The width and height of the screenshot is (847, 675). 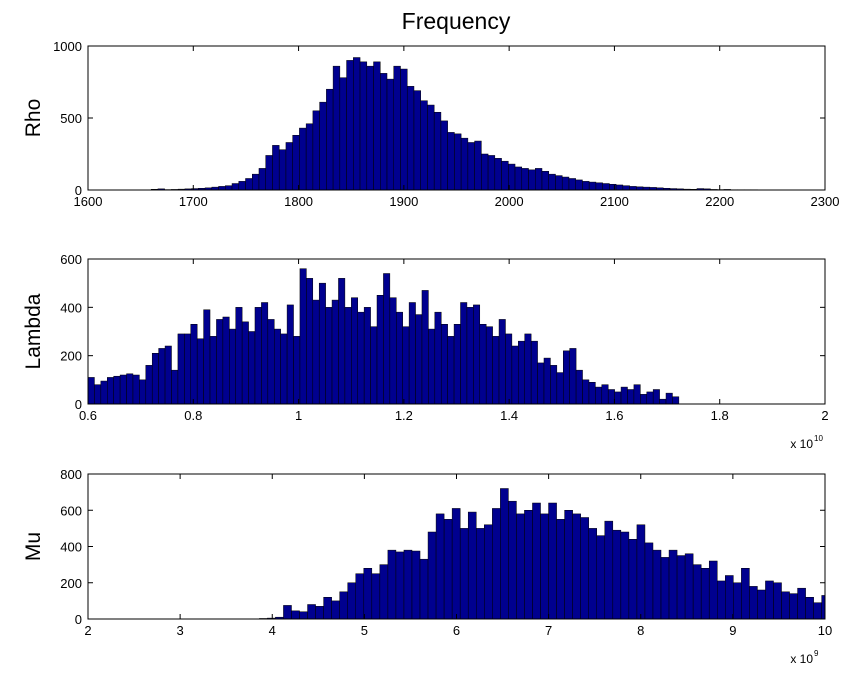 I want to click on x-tick-label: 7, so click(x=548, y=630).